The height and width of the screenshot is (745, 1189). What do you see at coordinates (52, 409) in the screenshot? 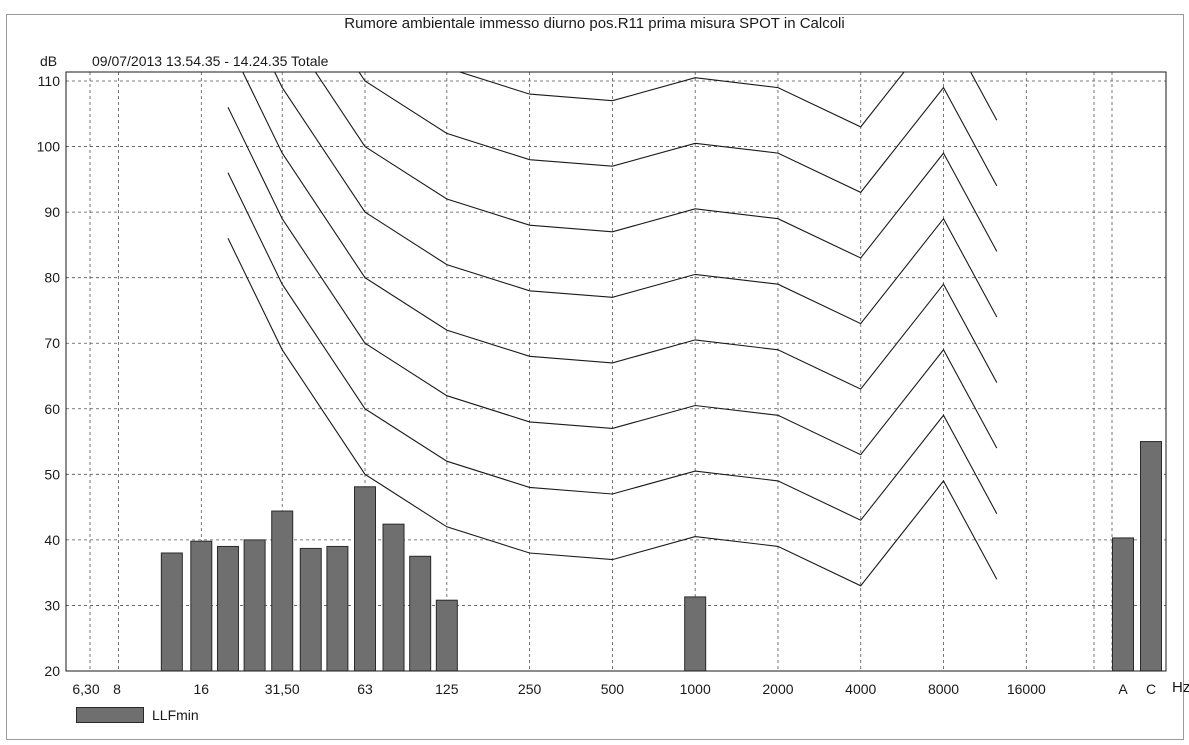
I see `y-tick-label: 60` at bounding box center [52, 409].